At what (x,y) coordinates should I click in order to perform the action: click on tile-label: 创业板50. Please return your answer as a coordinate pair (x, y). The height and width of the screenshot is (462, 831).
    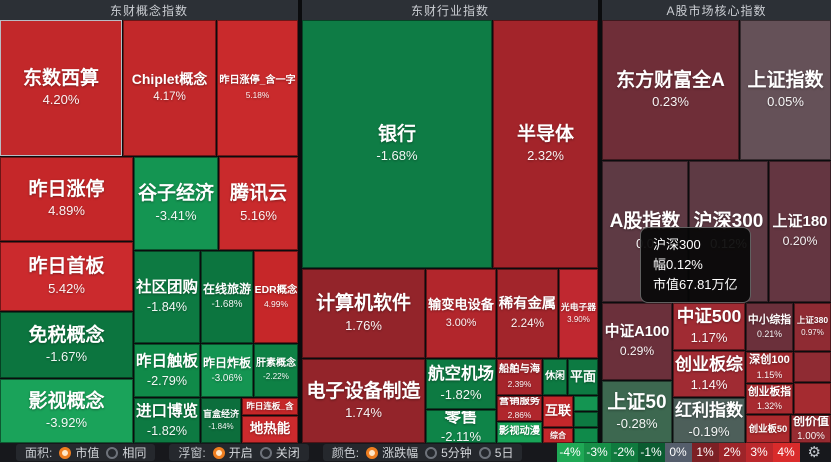
    Looking at the image, I should click on (768, 429).